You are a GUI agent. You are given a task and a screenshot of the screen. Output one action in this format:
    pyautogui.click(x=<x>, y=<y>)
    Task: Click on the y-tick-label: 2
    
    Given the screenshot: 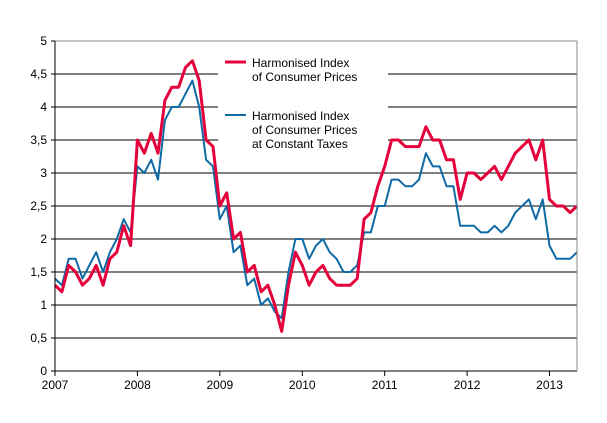 What is the action you would take?
    pyautogui.click(x=43, y=239)
    